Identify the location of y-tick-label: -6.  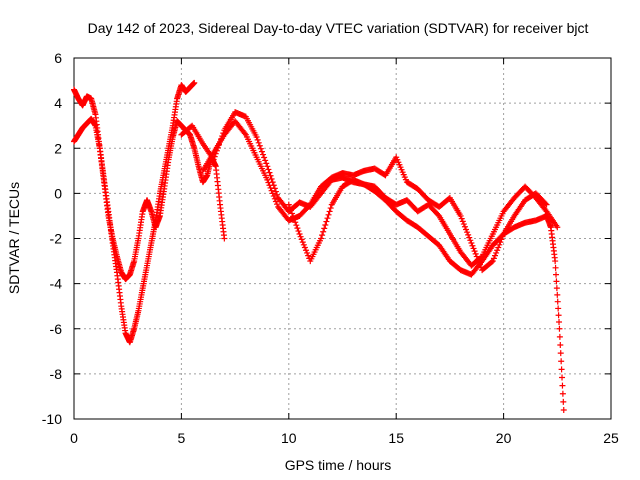
(56, 329).